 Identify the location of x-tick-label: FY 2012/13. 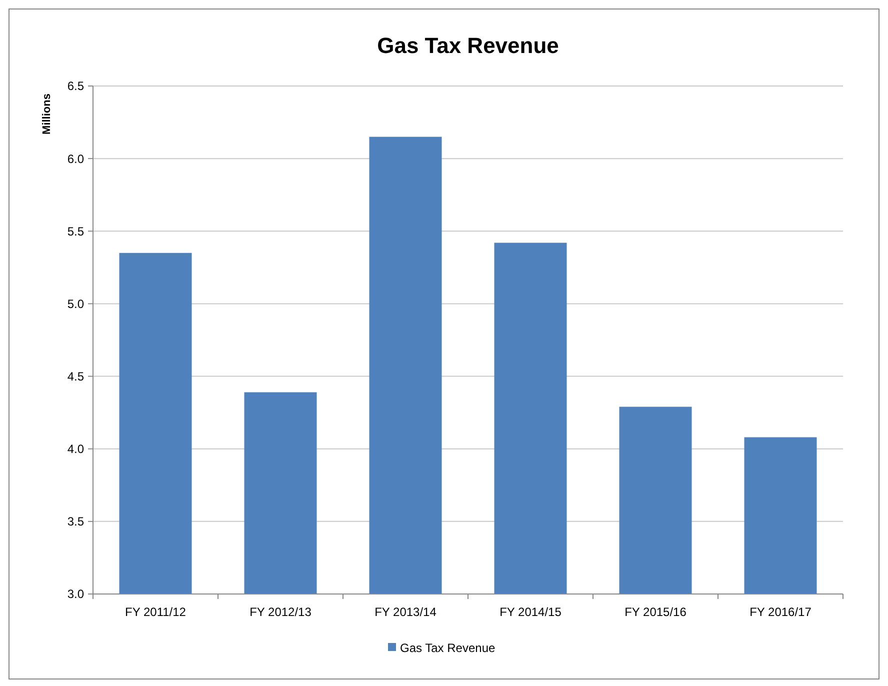
(281, 612).